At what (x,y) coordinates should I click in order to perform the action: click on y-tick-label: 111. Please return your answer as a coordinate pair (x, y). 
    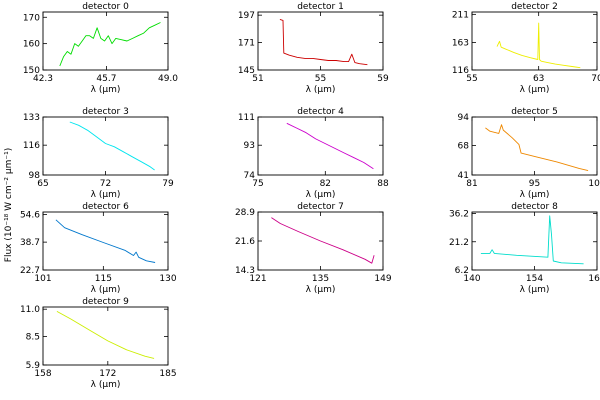
    Looking at the image, I should click on (246, 118).